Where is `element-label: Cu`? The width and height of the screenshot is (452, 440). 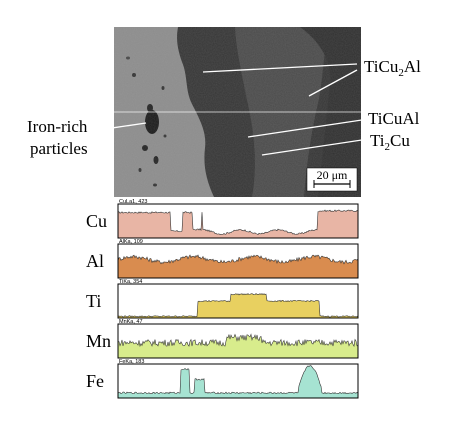
element-label: Cu is located at coordinates (96, 221).